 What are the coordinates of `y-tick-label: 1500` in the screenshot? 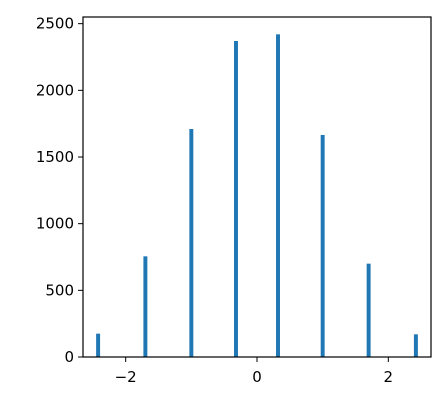 It's located at (55, 157).